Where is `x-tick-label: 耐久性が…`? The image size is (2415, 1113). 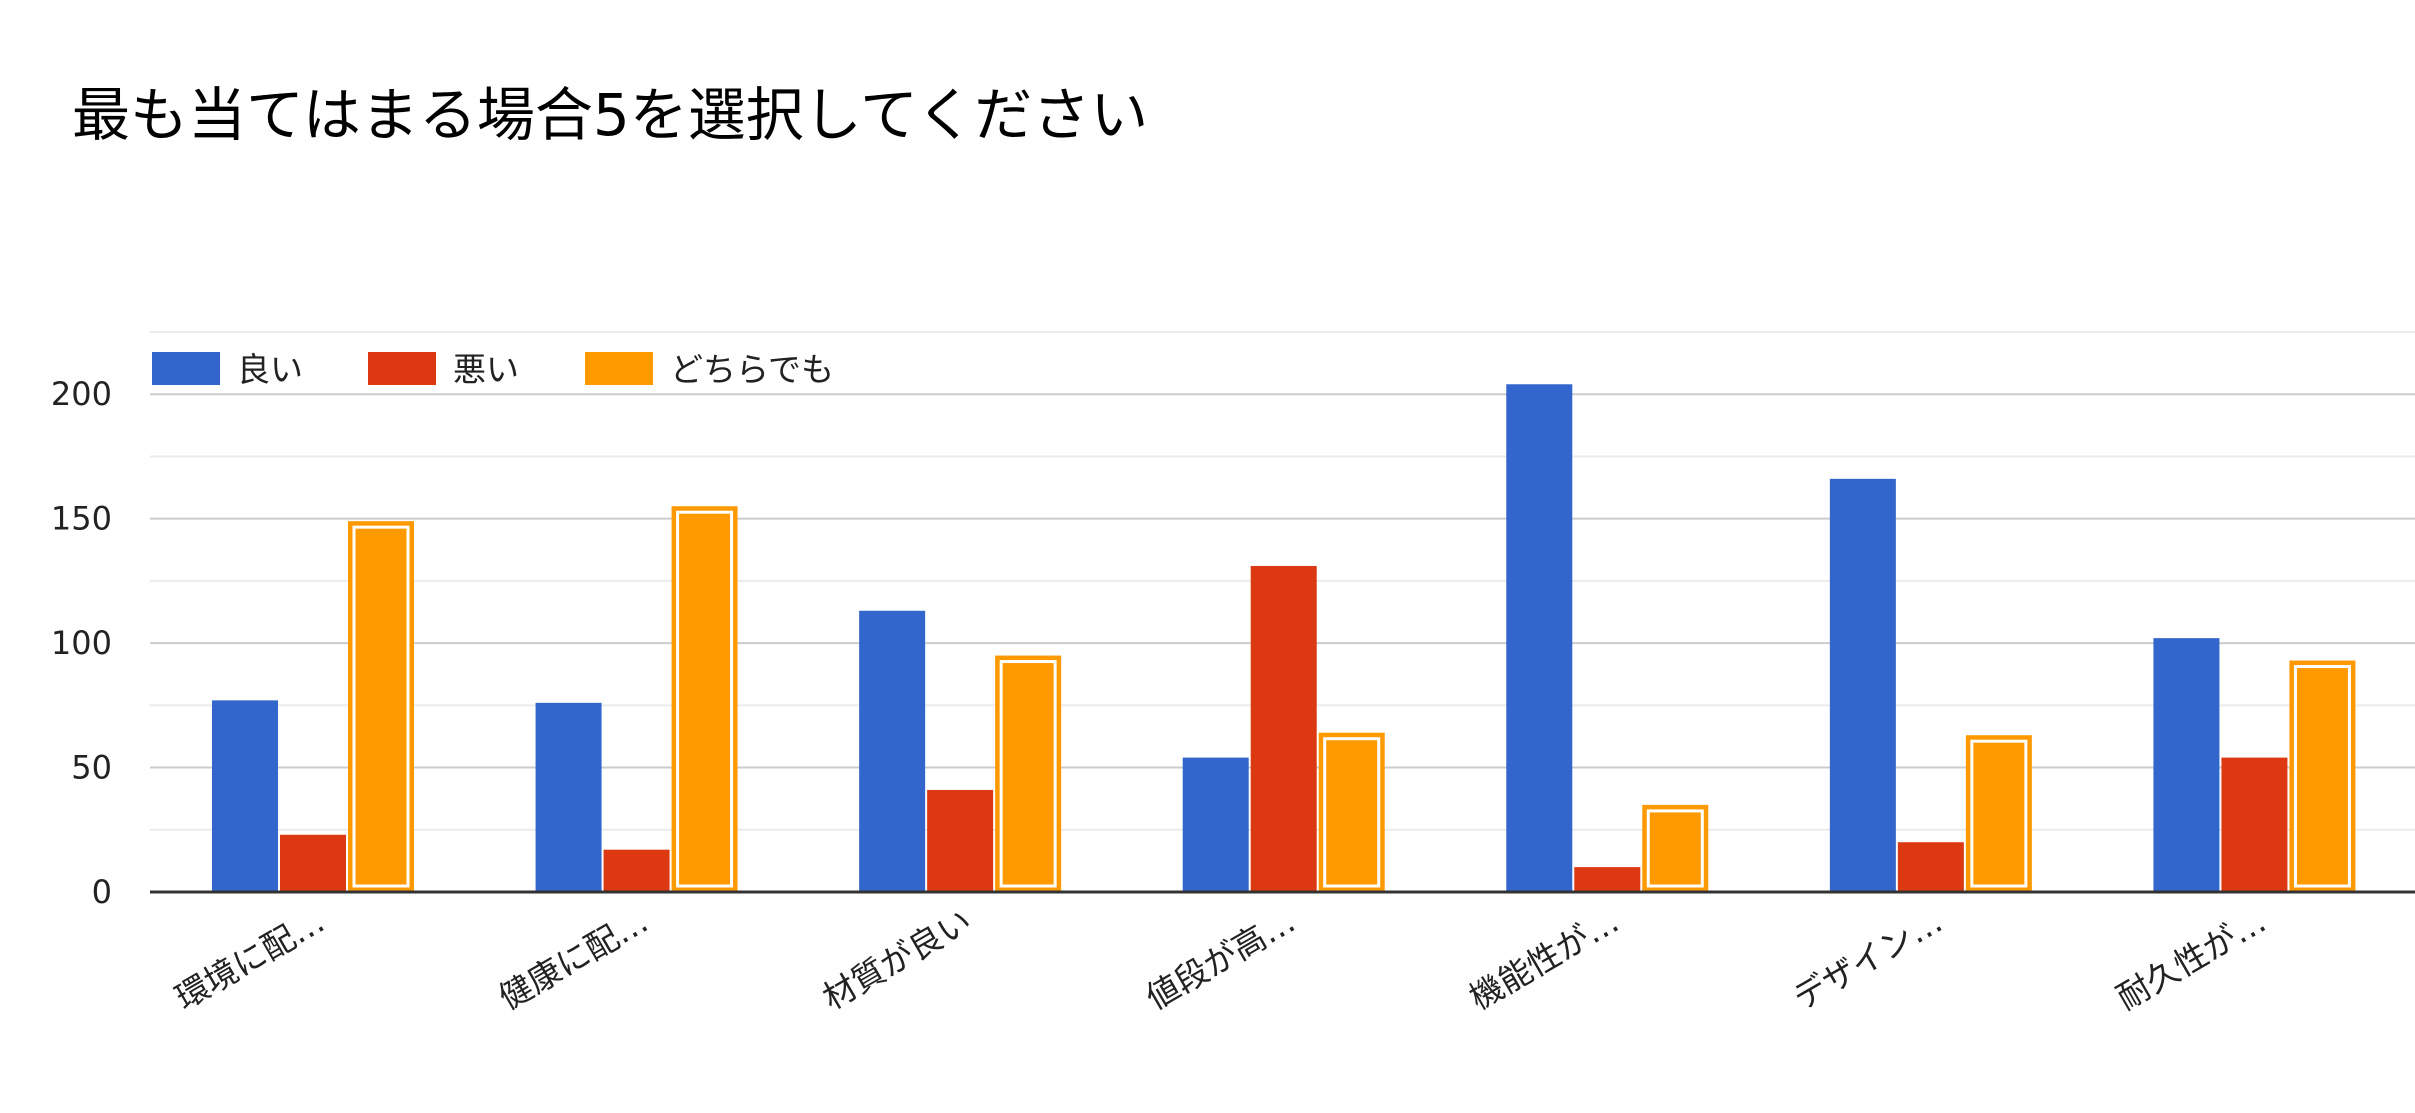 x-tick-label: 耐久性が… is located at coordinates (2191, 959).